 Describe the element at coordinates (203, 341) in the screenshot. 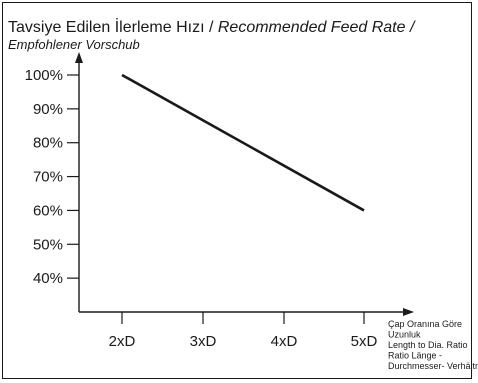

I see `x-tick-label: 3xD` at that location.